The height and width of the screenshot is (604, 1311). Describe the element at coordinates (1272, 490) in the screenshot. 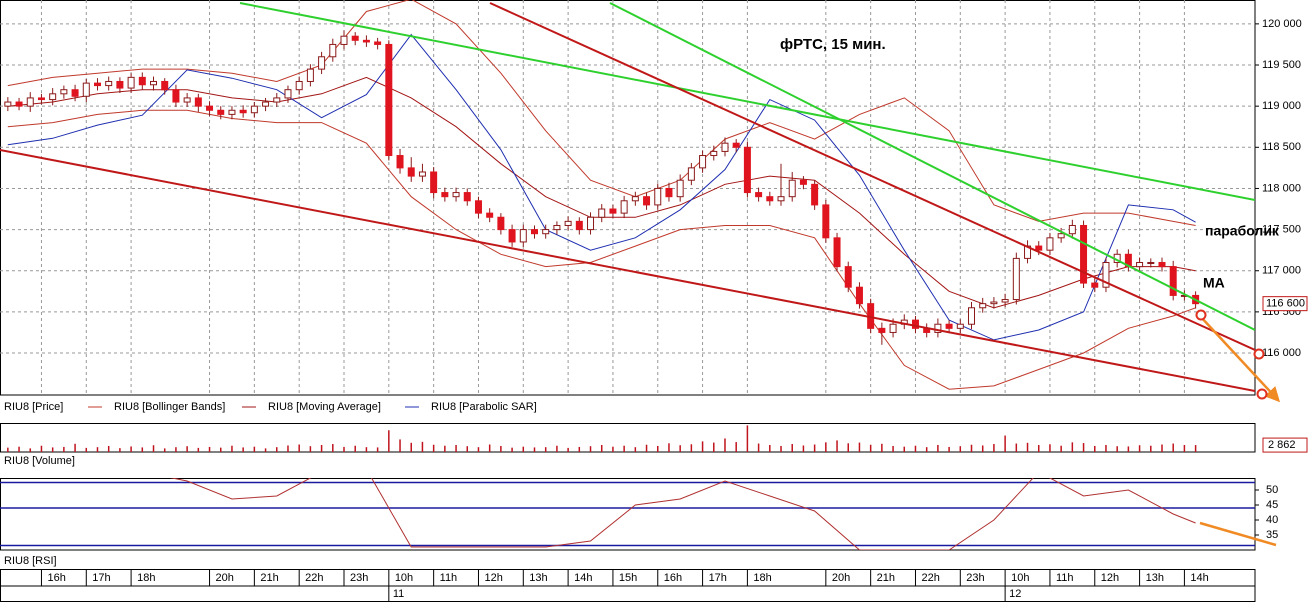

I see `y-tick-label: 50` at that location.